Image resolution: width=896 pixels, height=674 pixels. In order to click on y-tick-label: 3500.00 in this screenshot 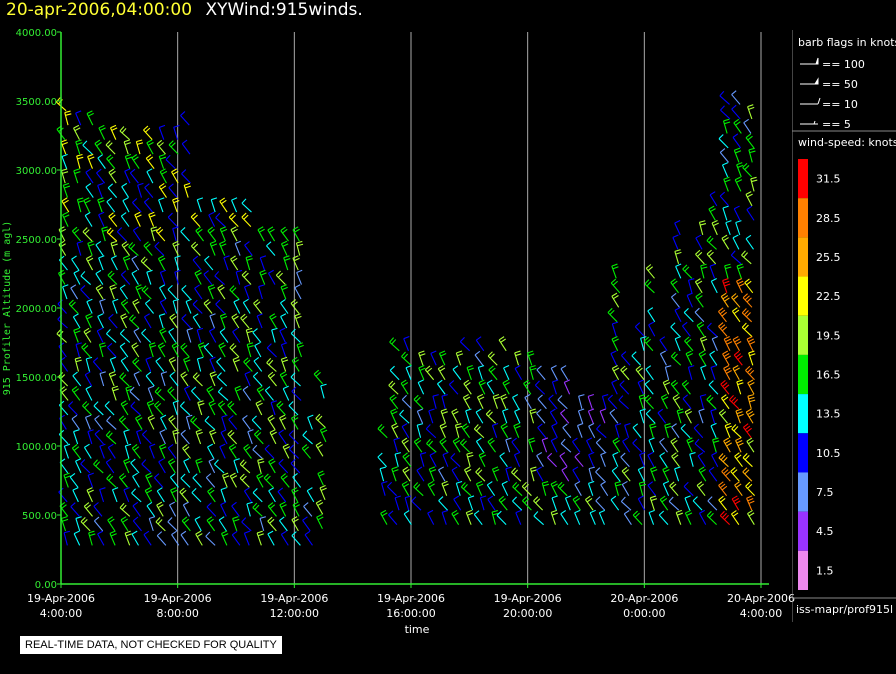, I will do `click(36, 102)`.